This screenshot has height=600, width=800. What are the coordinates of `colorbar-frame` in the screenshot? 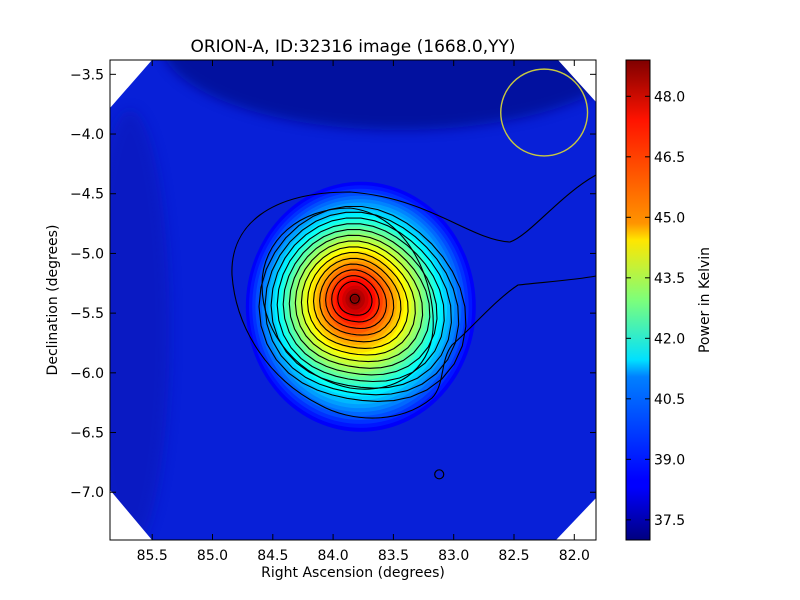 It's located at (638, 300).